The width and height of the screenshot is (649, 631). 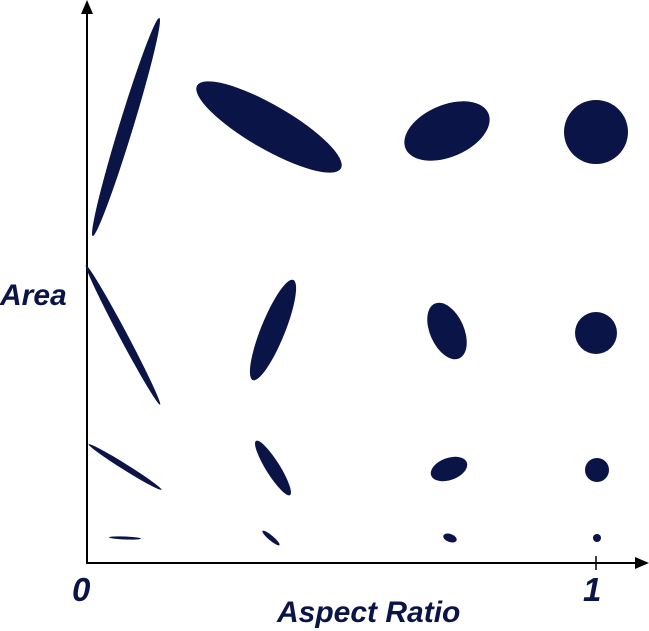 What do you see at coordinates (447, 131) in the screenshot?
I see `glyph-row1-col3` at bounding box center [447, 131].